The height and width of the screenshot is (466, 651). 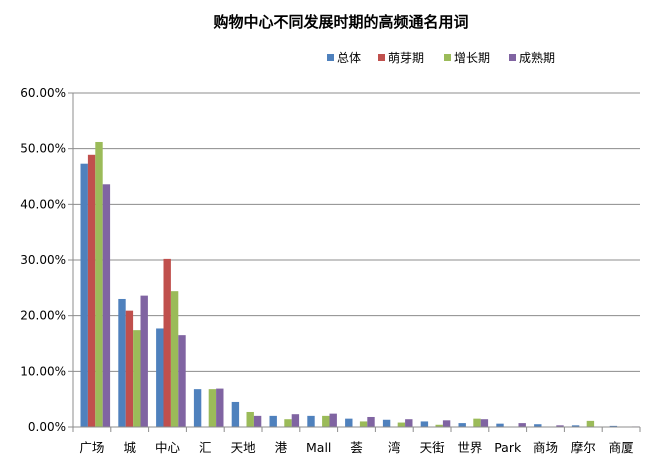 What do you see at coordinates (281, 447) in the screenshot?
I see `x-tick-label: 港` at bounding box center [281, 447].